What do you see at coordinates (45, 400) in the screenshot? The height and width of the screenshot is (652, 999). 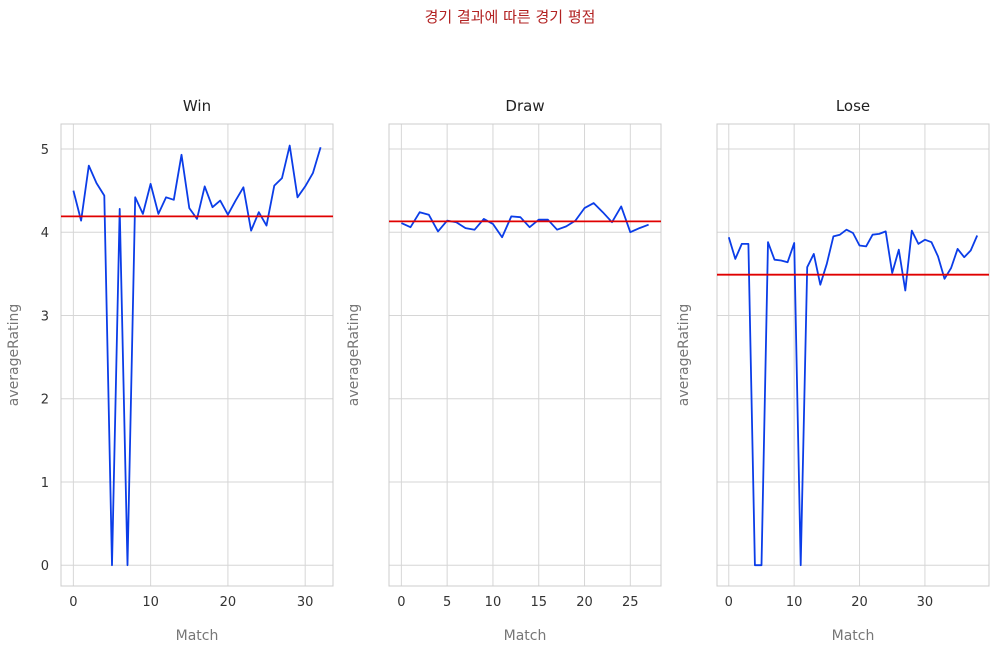 I see `y-tick-label: 2` at bounding box center [45, 400].